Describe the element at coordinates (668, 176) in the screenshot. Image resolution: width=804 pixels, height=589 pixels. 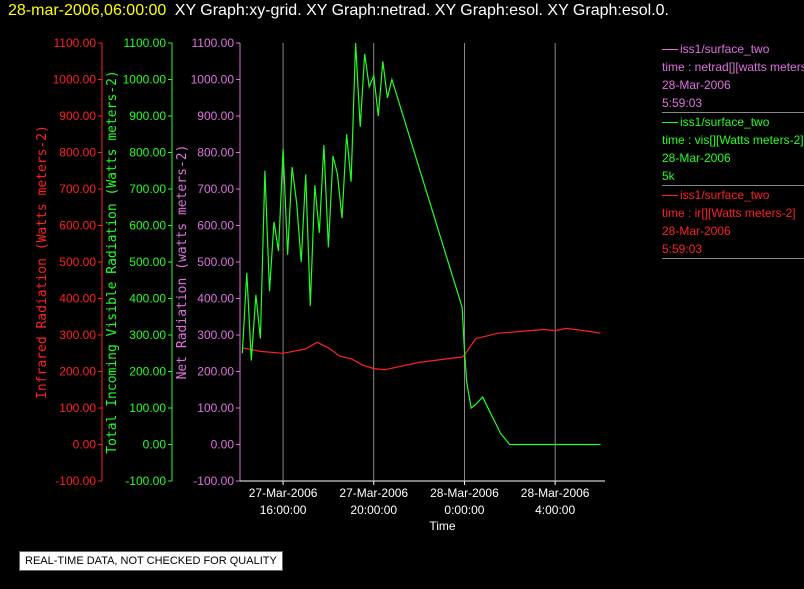
I see `legend-time: 5k` at that location.